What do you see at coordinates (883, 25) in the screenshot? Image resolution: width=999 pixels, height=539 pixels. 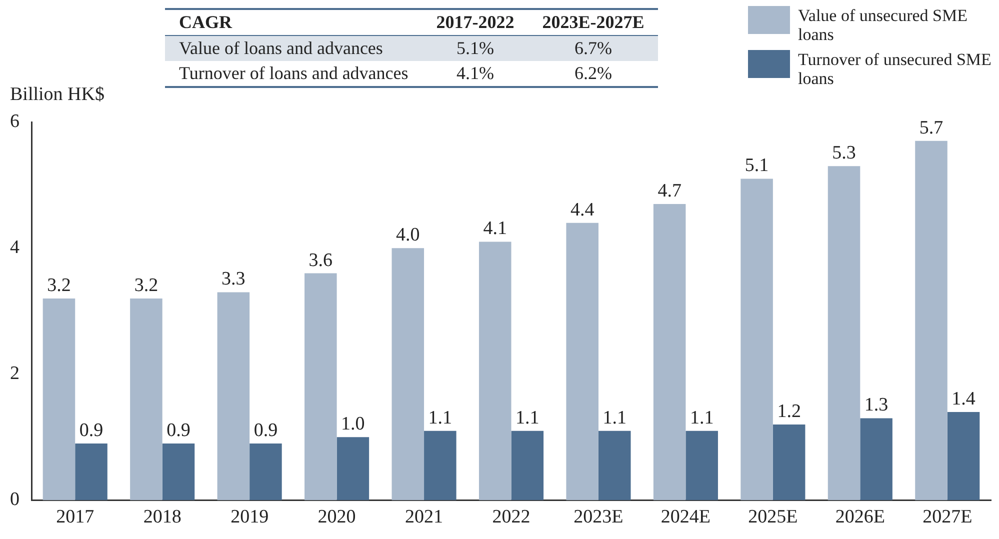 I see `legend-label: Value of unsecured SME loans` at bounding box center [883, 25].